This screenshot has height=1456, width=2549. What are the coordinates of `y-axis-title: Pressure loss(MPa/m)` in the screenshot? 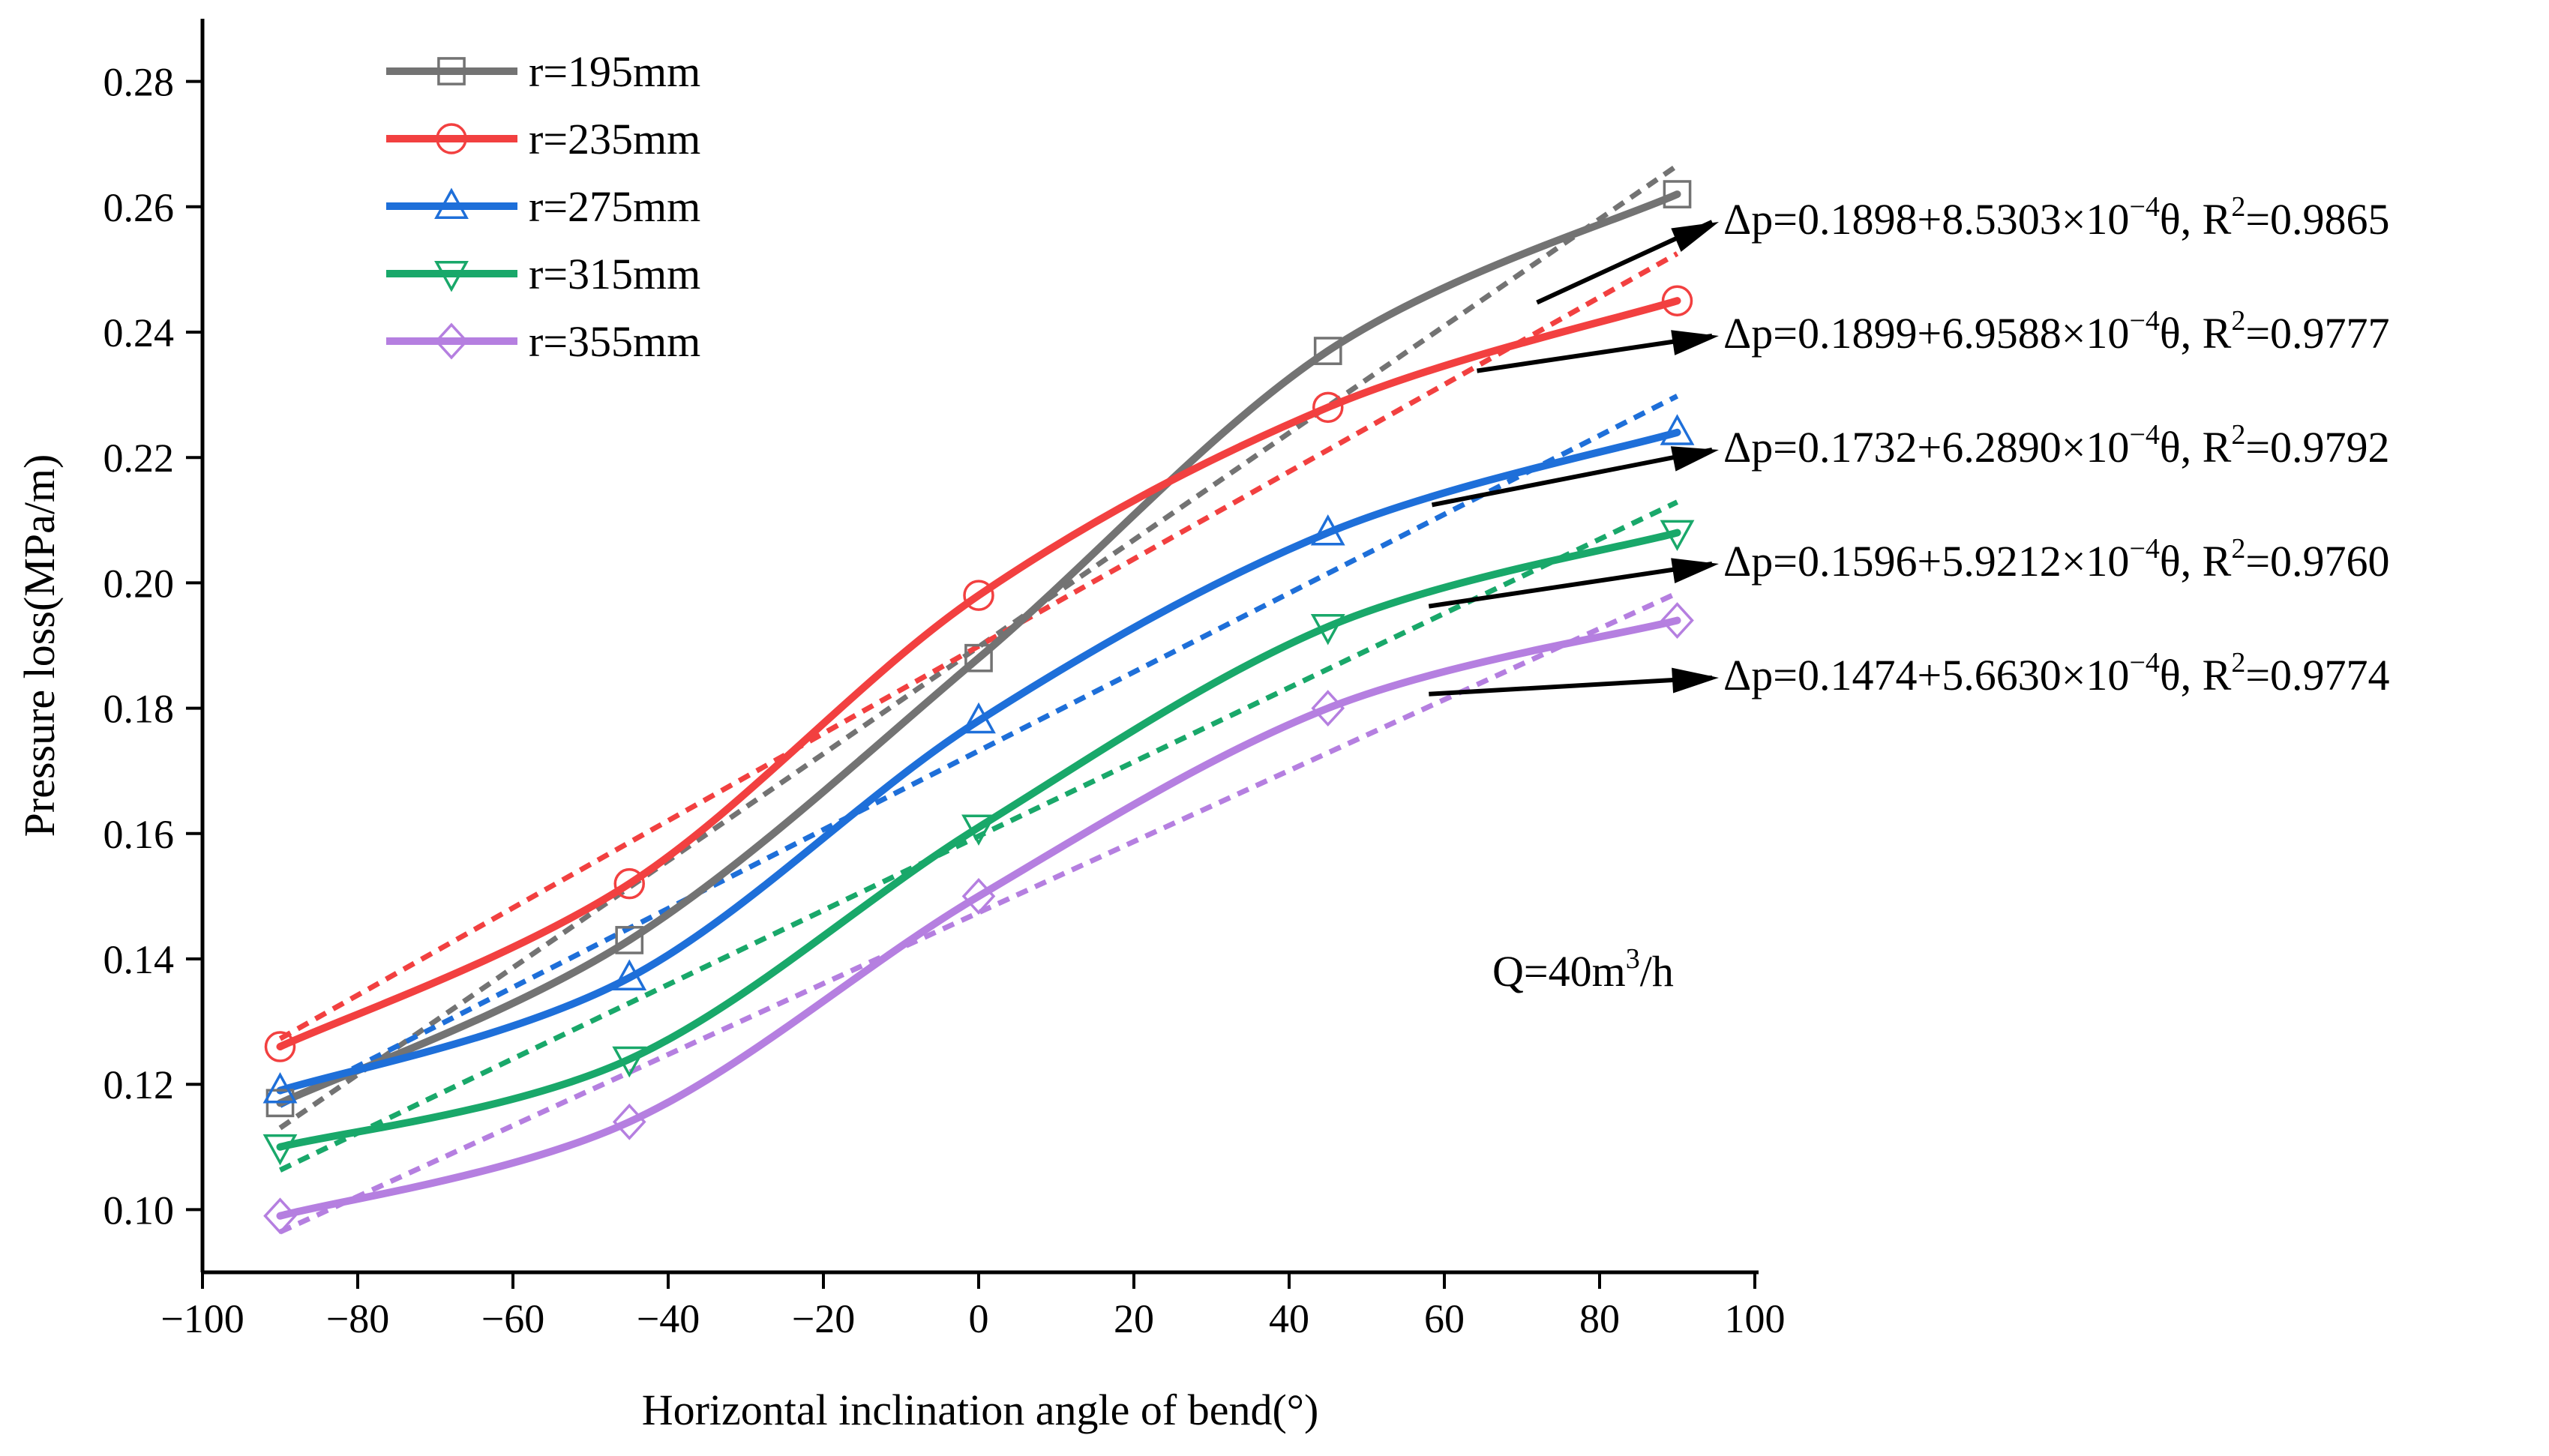 It's located at (39, 645).